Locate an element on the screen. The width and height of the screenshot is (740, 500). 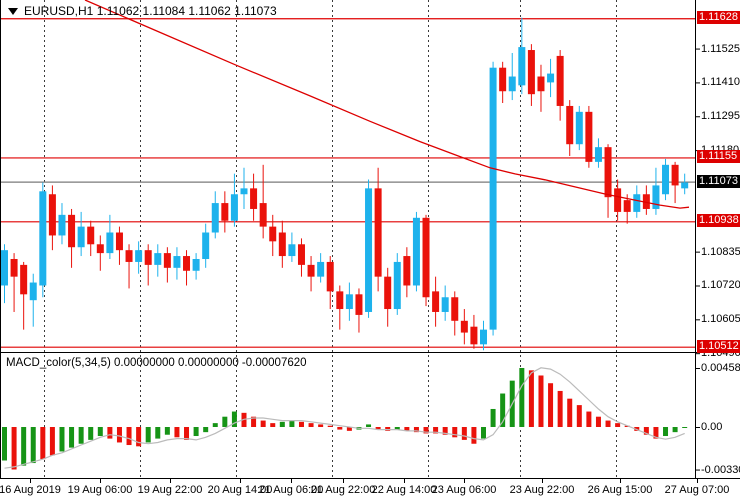
dropdown-arrow-icon is located at coordinates (13, 11).